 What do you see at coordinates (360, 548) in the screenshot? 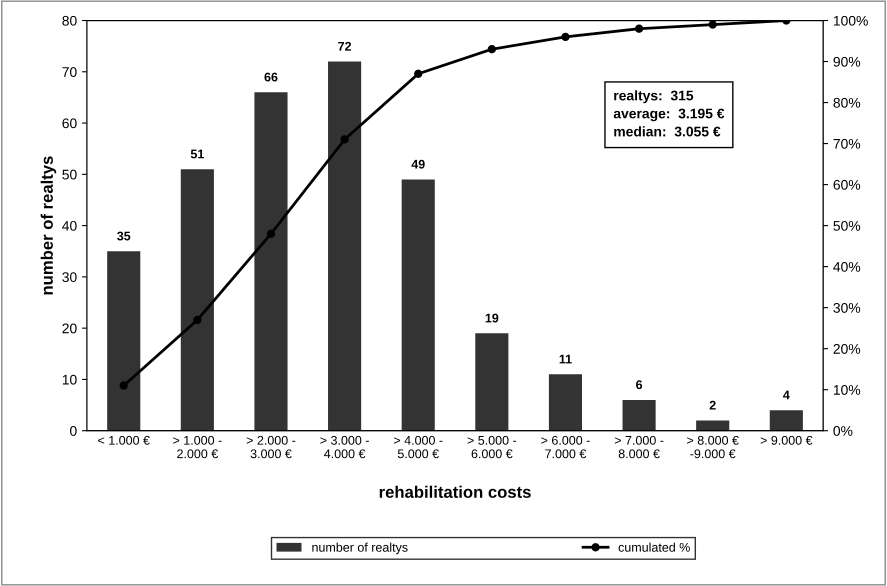
I see `legend-label: number of realtys` at bounding box center [360, 548].